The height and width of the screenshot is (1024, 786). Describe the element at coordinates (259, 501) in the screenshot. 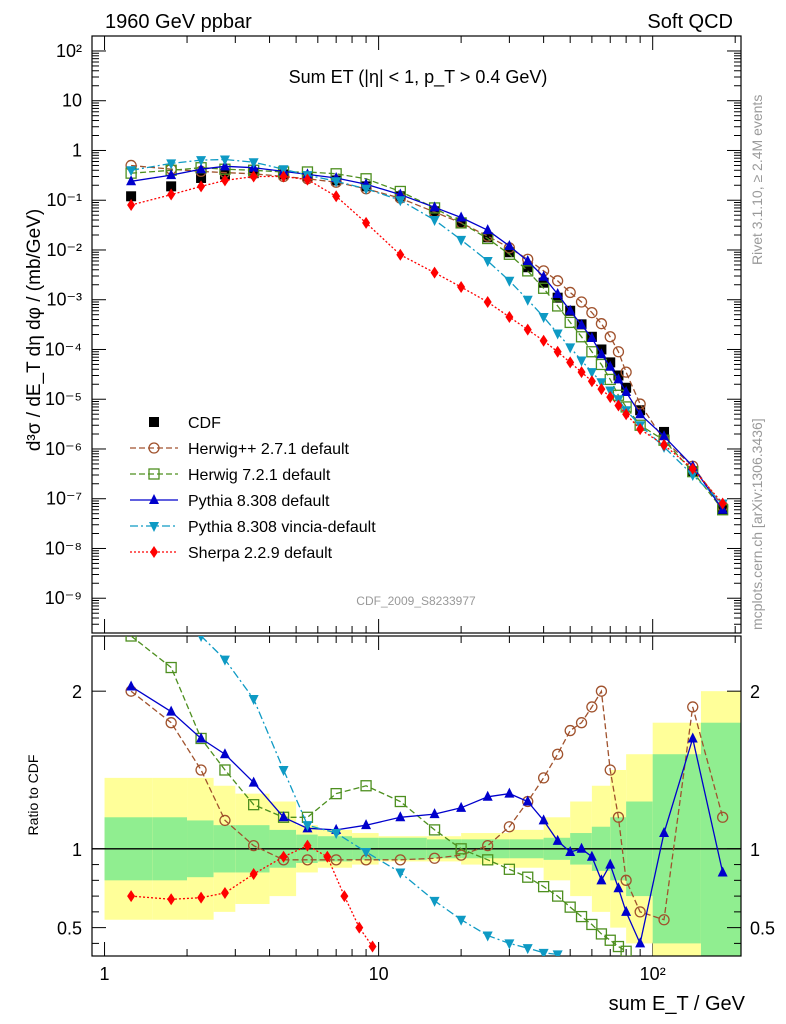

I see `legend-label: Pythia 8.308 default` at that location.